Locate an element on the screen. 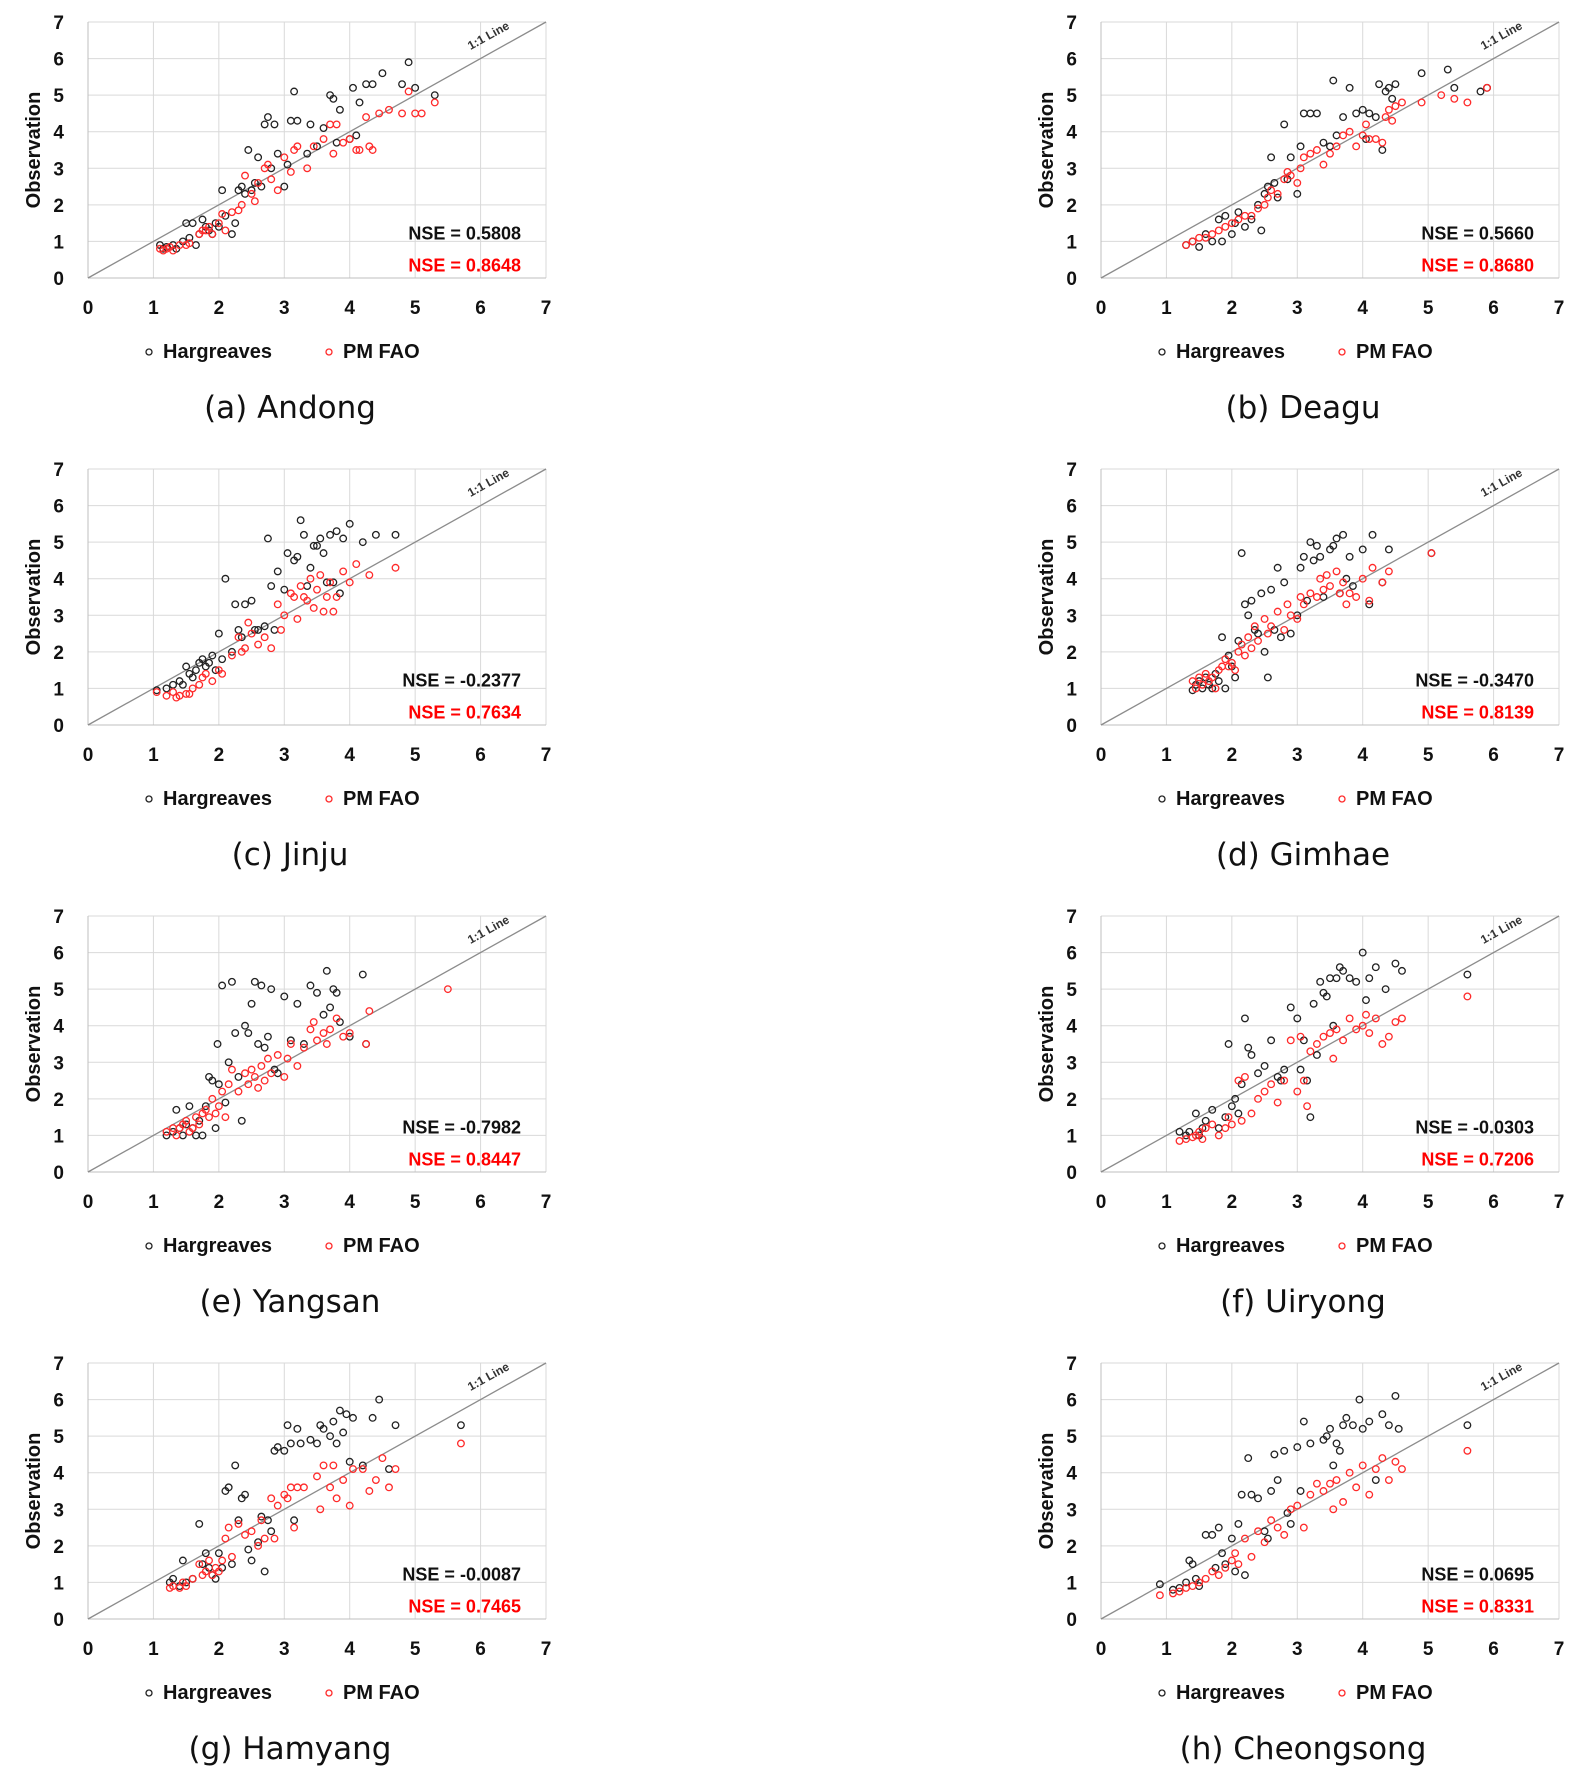 This screenshot has height=1781, width=1584. legend-marker-pmfao is located at coordinates (1342, 1246).